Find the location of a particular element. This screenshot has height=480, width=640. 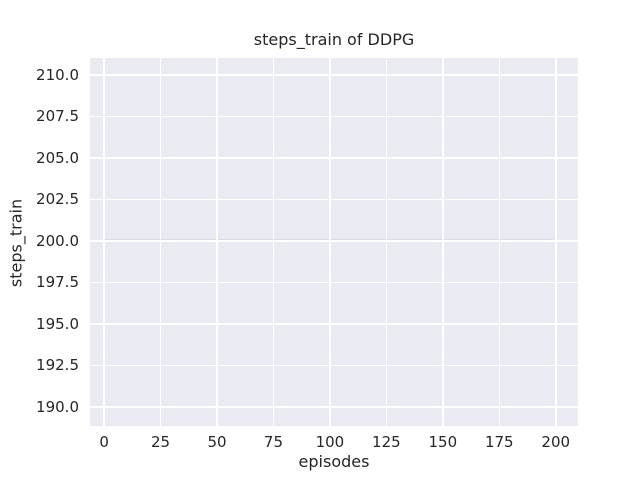

x-tick-label: 25 is located at coordinates (161, 442).